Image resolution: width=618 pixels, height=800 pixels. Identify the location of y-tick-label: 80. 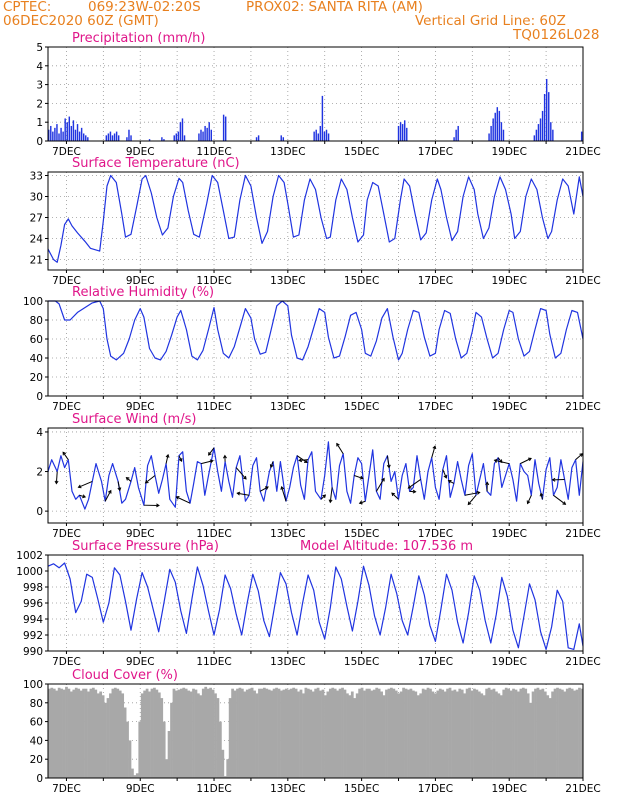
(36, 321).